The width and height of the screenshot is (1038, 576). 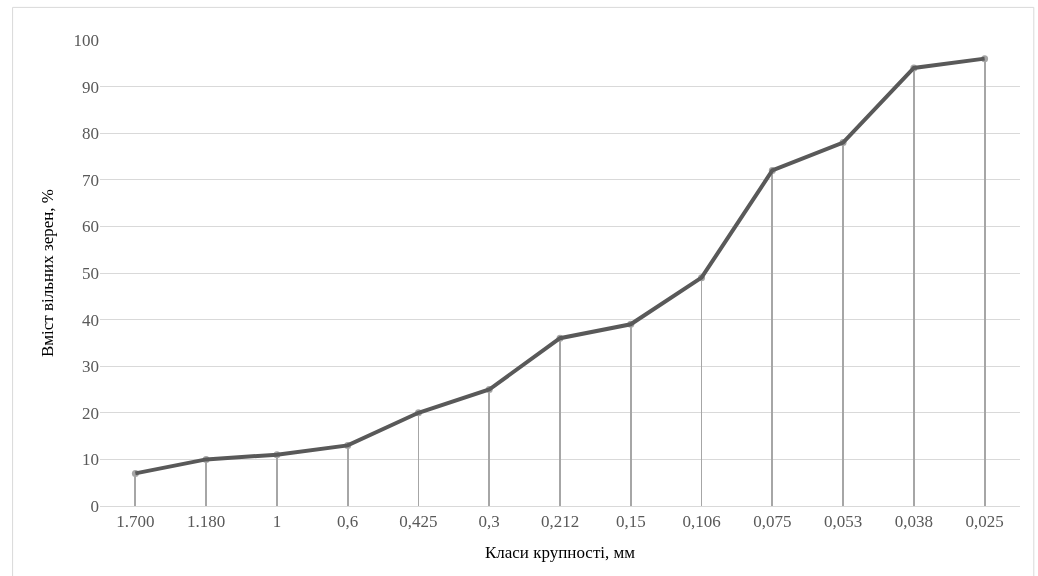 I want to click on x-tick-label: 1.180, so click(x=206, y=522).